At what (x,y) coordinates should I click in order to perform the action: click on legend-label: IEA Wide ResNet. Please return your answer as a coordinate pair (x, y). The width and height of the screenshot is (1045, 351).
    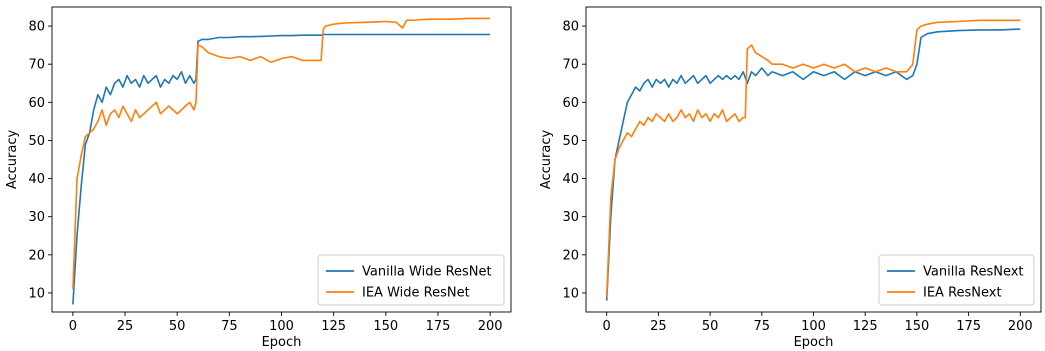
    Looking at the image, I should click on (416, 293).